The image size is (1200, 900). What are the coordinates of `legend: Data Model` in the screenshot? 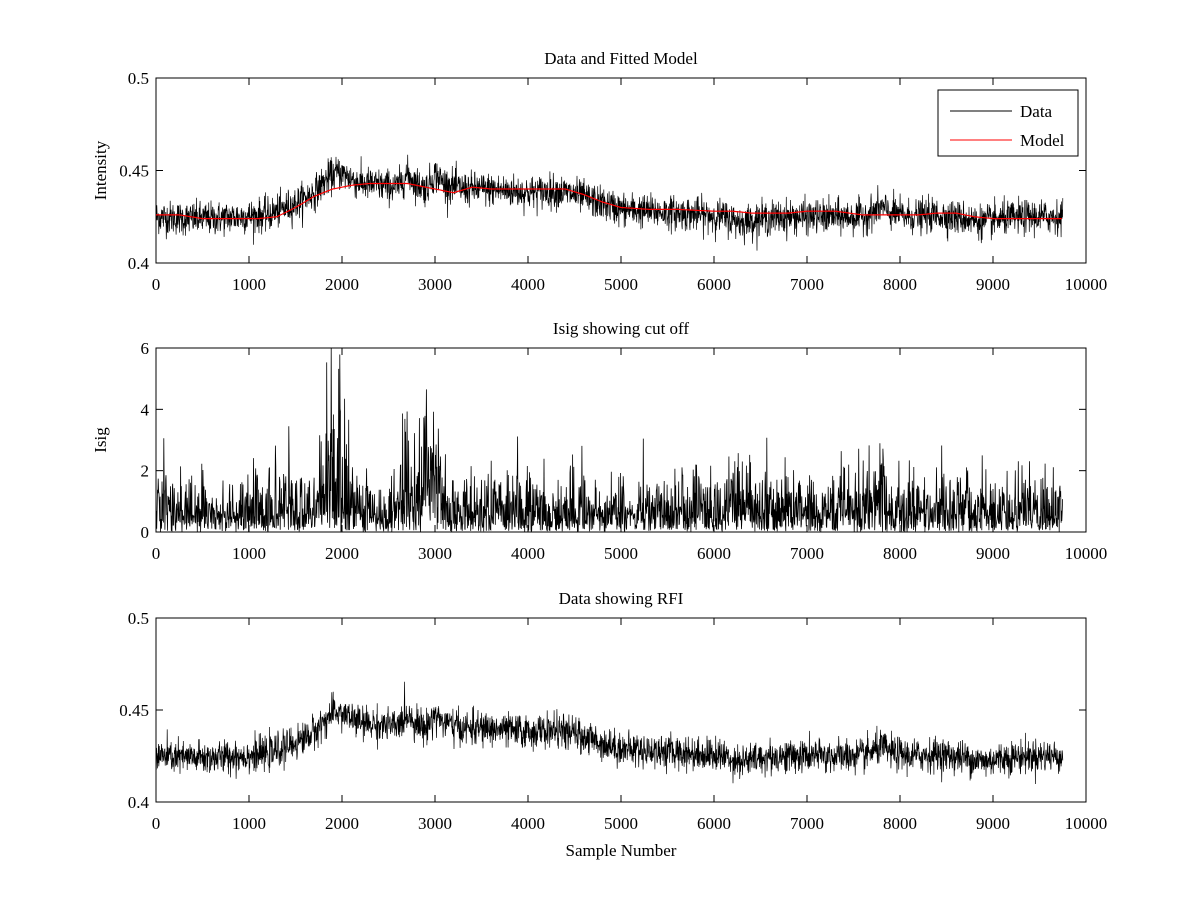 It's located at (1008, 123).